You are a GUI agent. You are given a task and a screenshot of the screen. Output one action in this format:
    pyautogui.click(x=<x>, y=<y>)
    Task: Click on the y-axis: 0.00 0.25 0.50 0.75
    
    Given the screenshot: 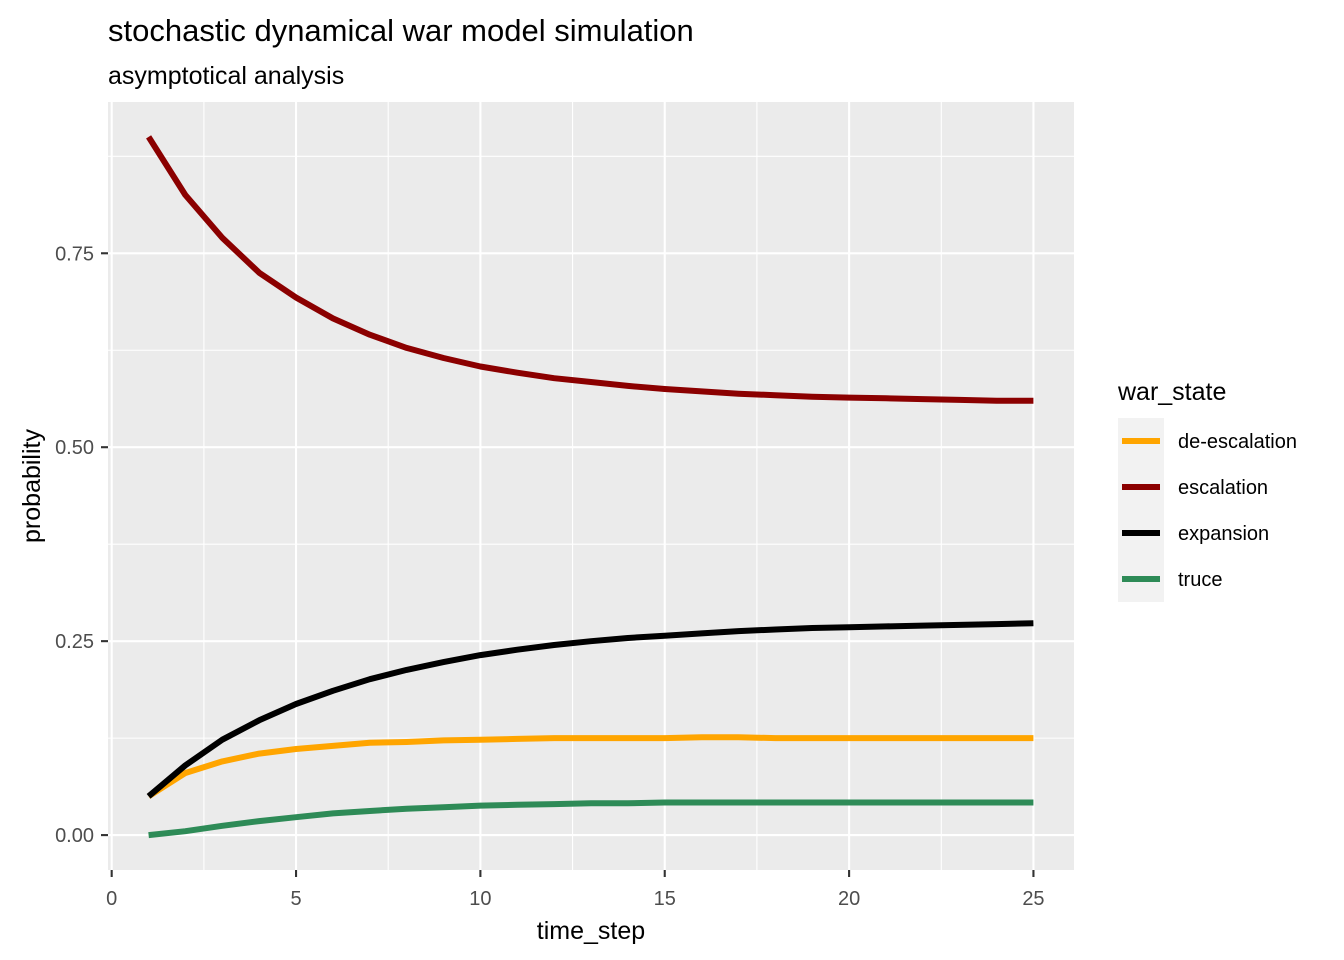 What is the action you would take?
    pyautogui.click(x=81, y=545)
    